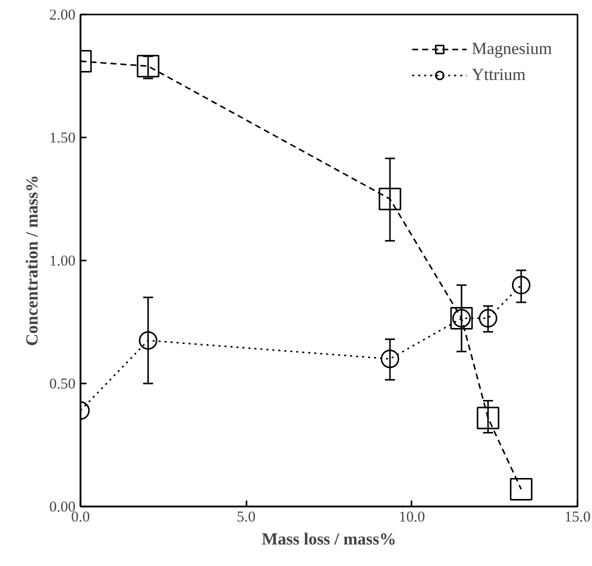 The height and width of the screenshot is (566, 592). What do you see at coordinates (411, 518) in the screenshot?
I see `x-tick-label: 10.0` at bounding box center [411, 518].